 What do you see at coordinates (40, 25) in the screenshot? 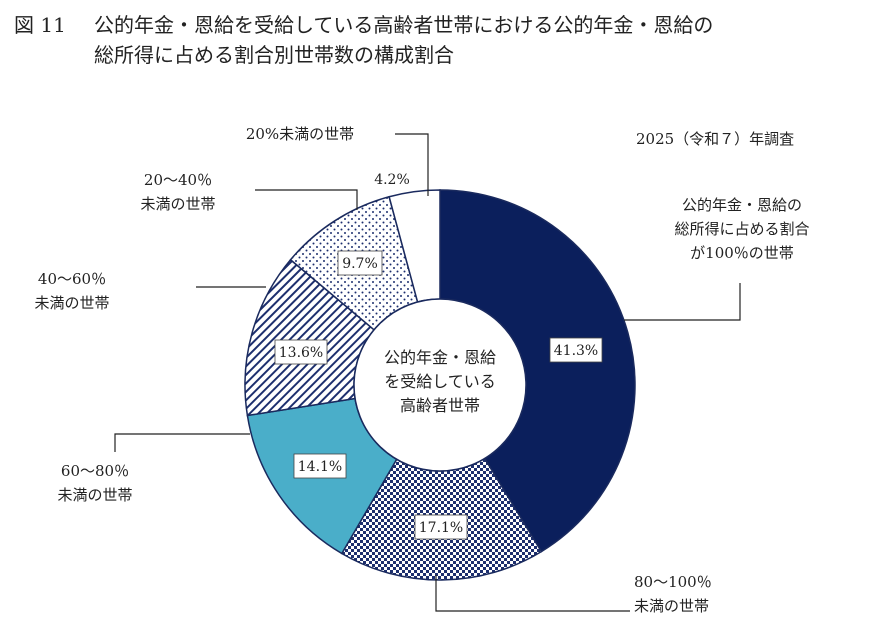
I see `figure-number: 図 11` at bounding box center [40, 25].